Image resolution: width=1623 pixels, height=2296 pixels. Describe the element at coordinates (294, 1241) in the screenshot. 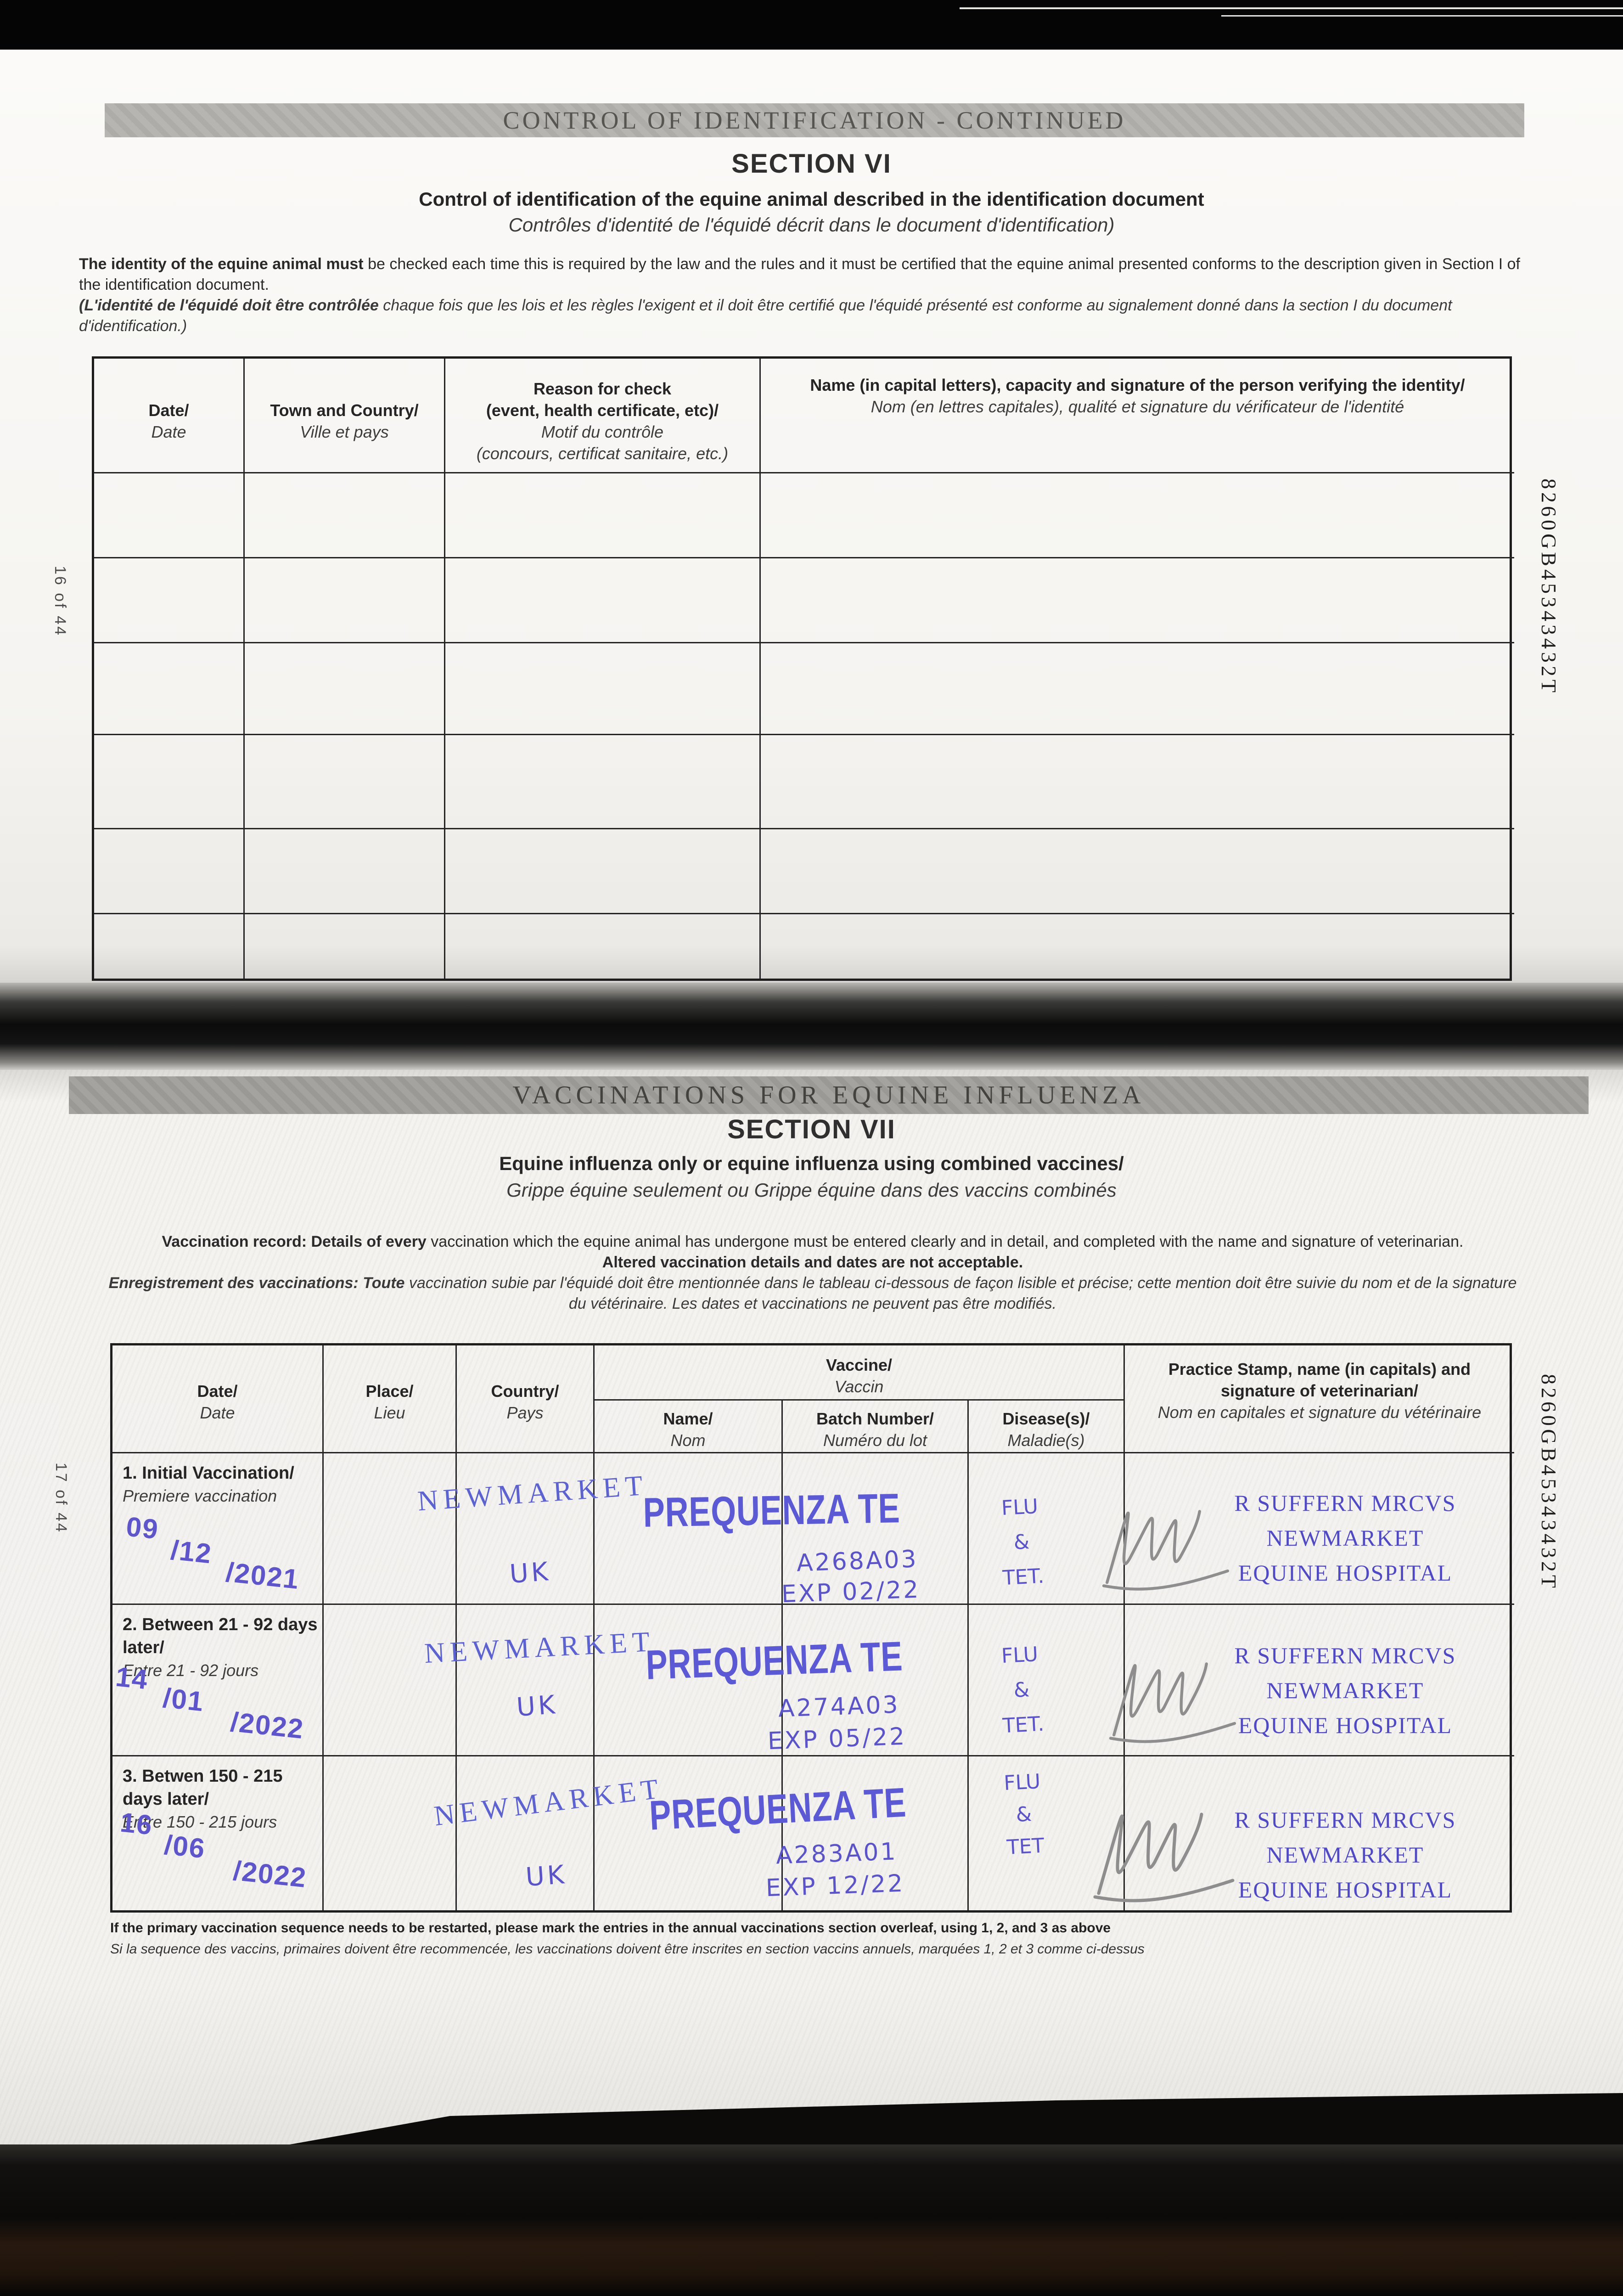

I see `intro-en-bold: Vaccination record: Details of every` at that location.